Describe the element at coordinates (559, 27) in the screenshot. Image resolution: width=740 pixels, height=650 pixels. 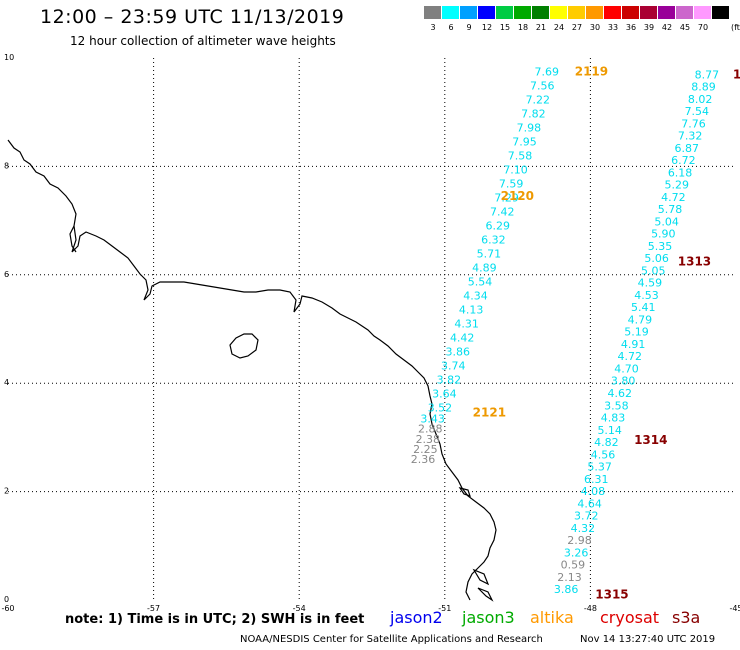
I see `scale-label: 24` at that location.